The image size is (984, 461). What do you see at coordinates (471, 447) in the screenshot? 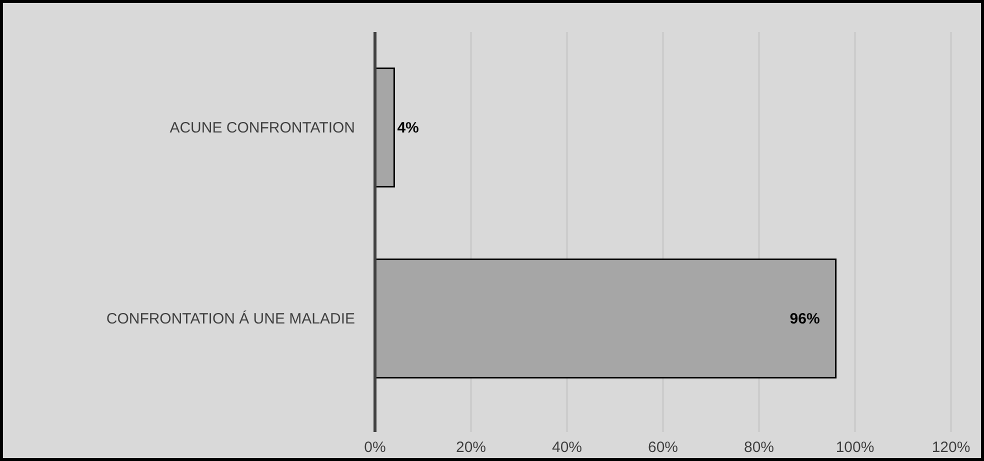
I see `x-tick-label: 20%` at bounding box center [471, 447].